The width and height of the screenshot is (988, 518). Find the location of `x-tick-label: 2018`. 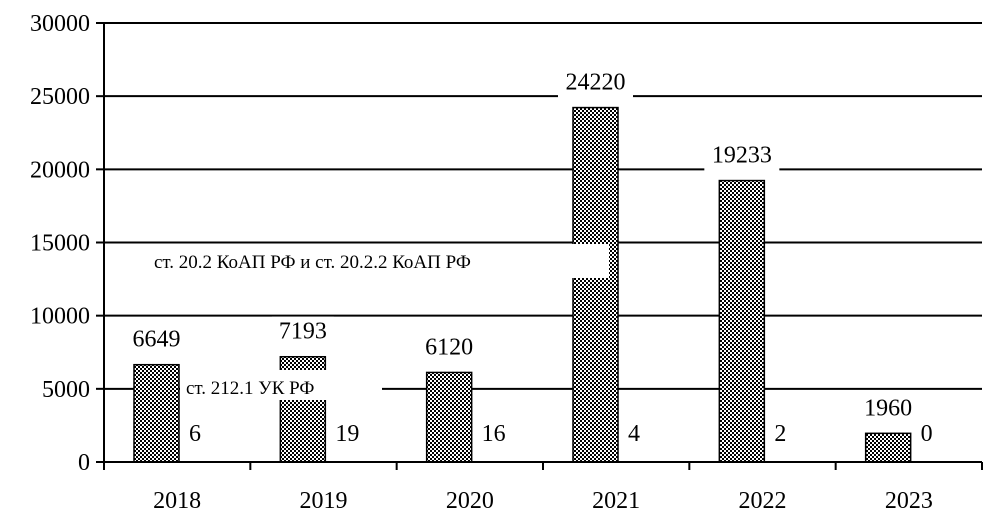

x-tick-label: 2018 is located at coordinates (177, 501).